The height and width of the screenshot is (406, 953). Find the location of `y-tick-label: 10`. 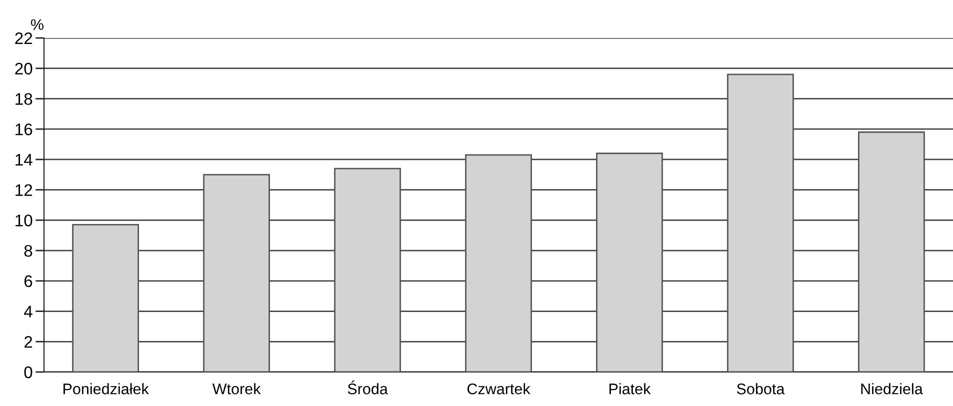

y-tick-label: 10 is located at coordinates (24, 220).